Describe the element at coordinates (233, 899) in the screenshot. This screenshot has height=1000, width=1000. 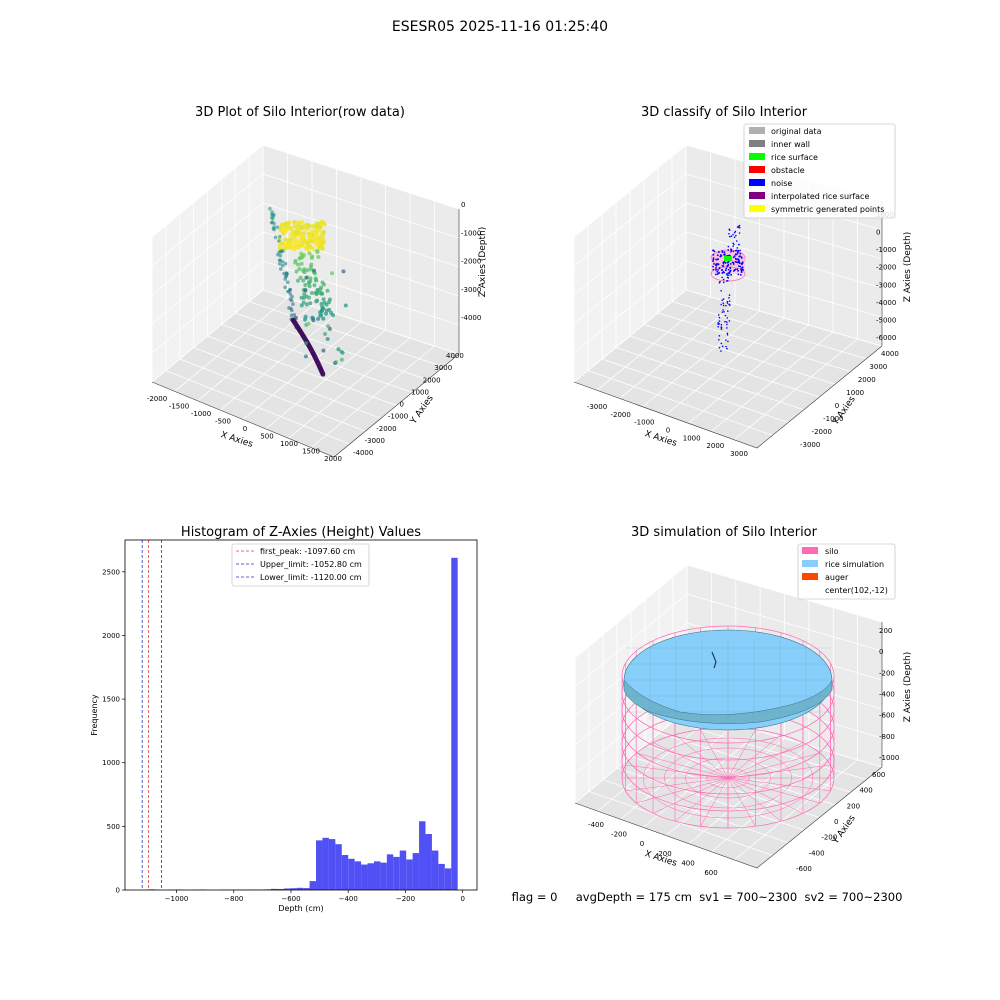
I see `x-tick-label: −800` at that location.